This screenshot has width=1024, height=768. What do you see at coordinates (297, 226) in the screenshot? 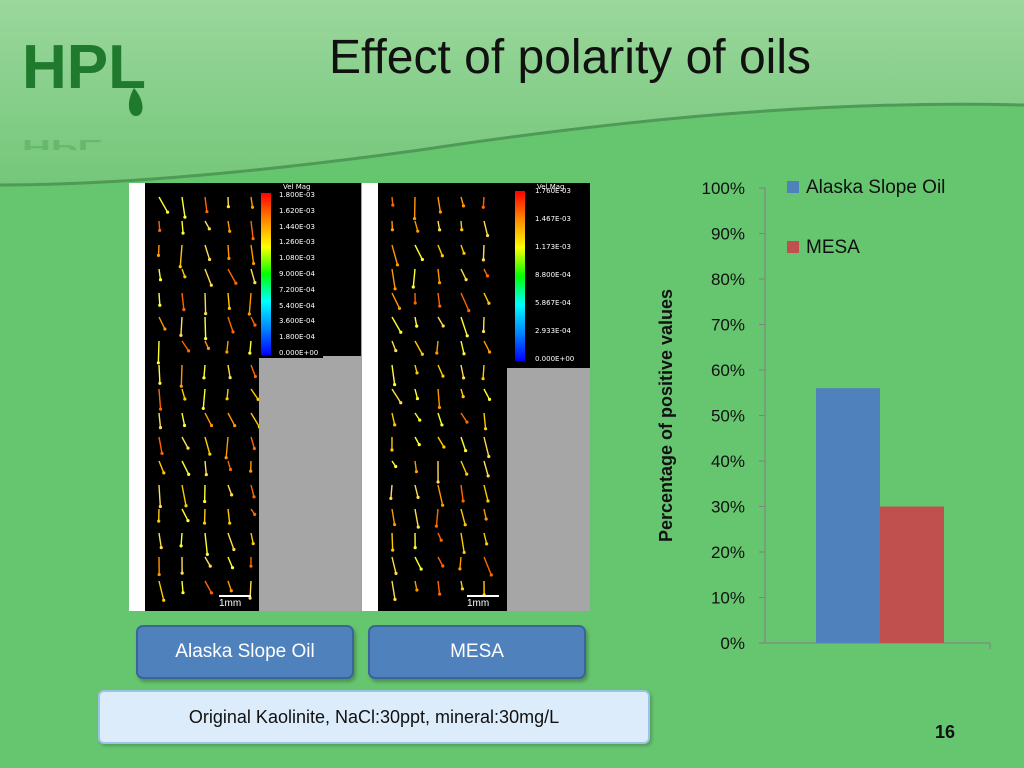
I see `legend-value: 1.440E-03` at bounding box center [297, 226].